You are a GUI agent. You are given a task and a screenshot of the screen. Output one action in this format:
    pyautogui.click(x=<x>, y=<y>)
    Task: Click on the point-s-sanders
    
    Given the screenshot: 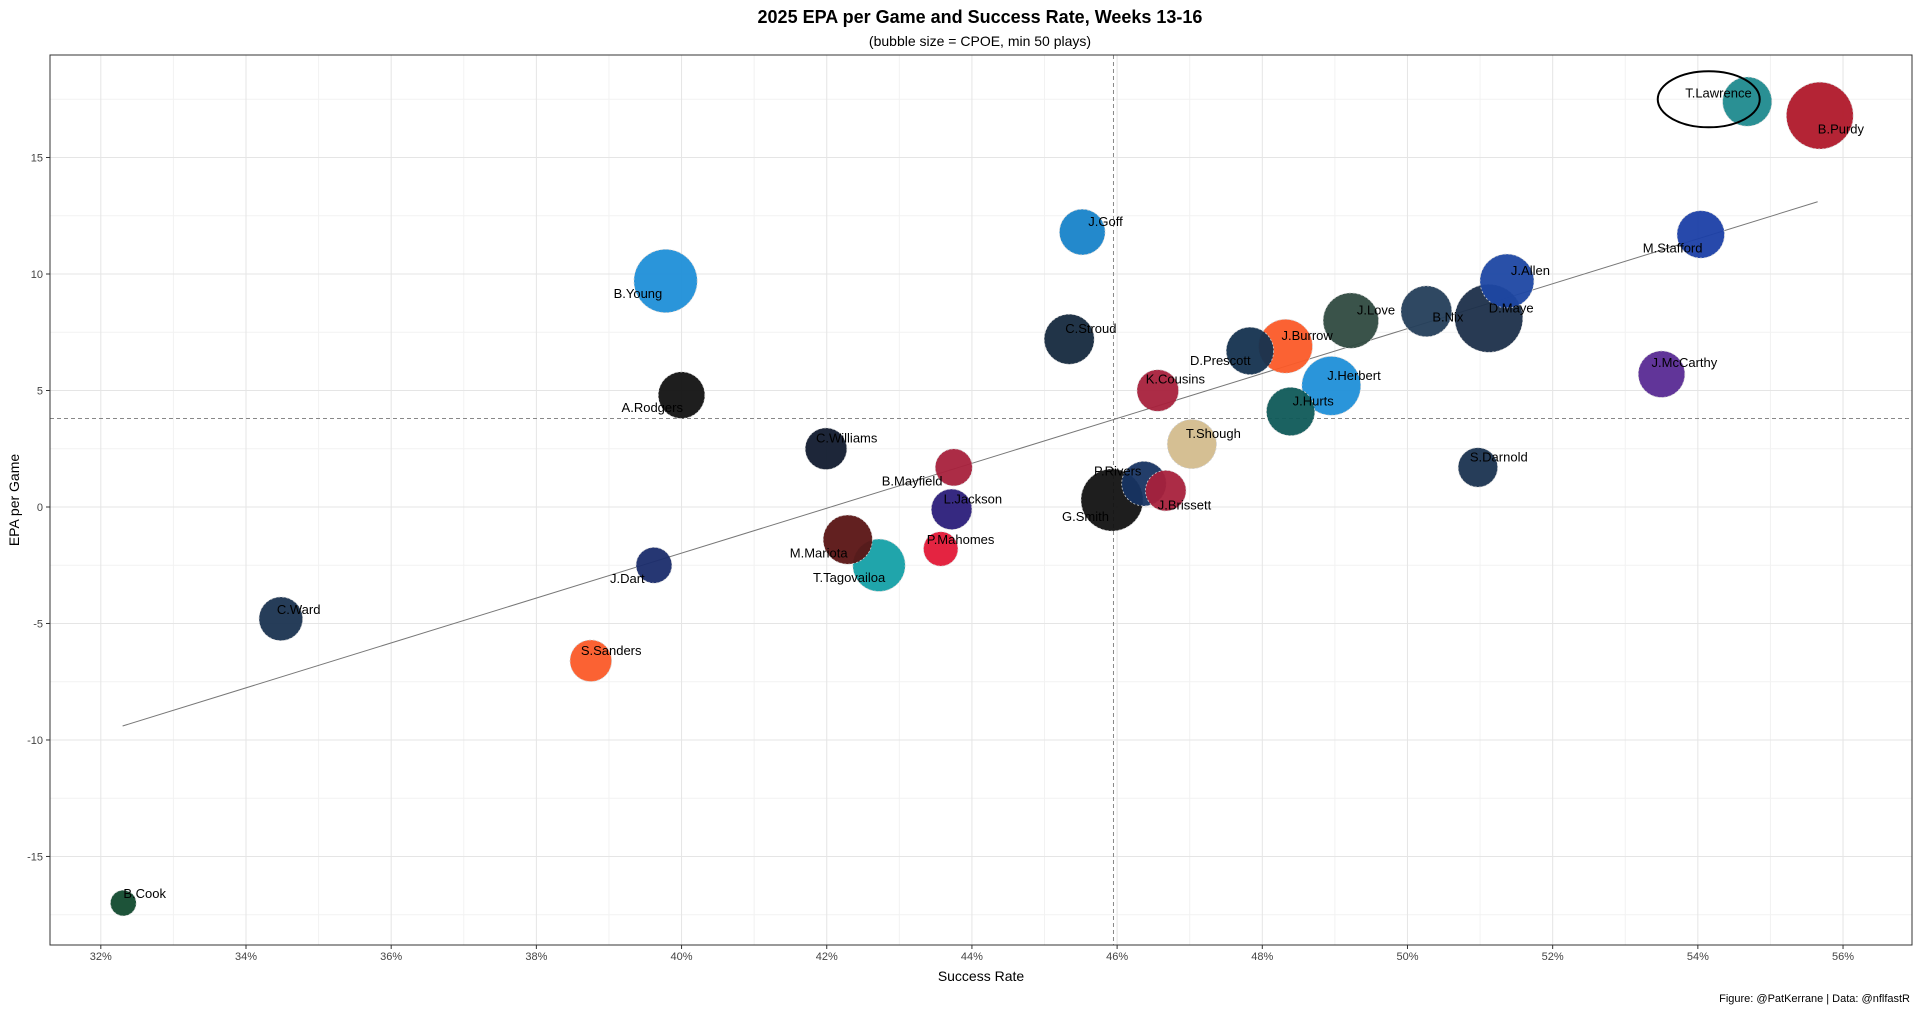 What is the action you would take?
    pyautogui.click(x=591, y=660)
    